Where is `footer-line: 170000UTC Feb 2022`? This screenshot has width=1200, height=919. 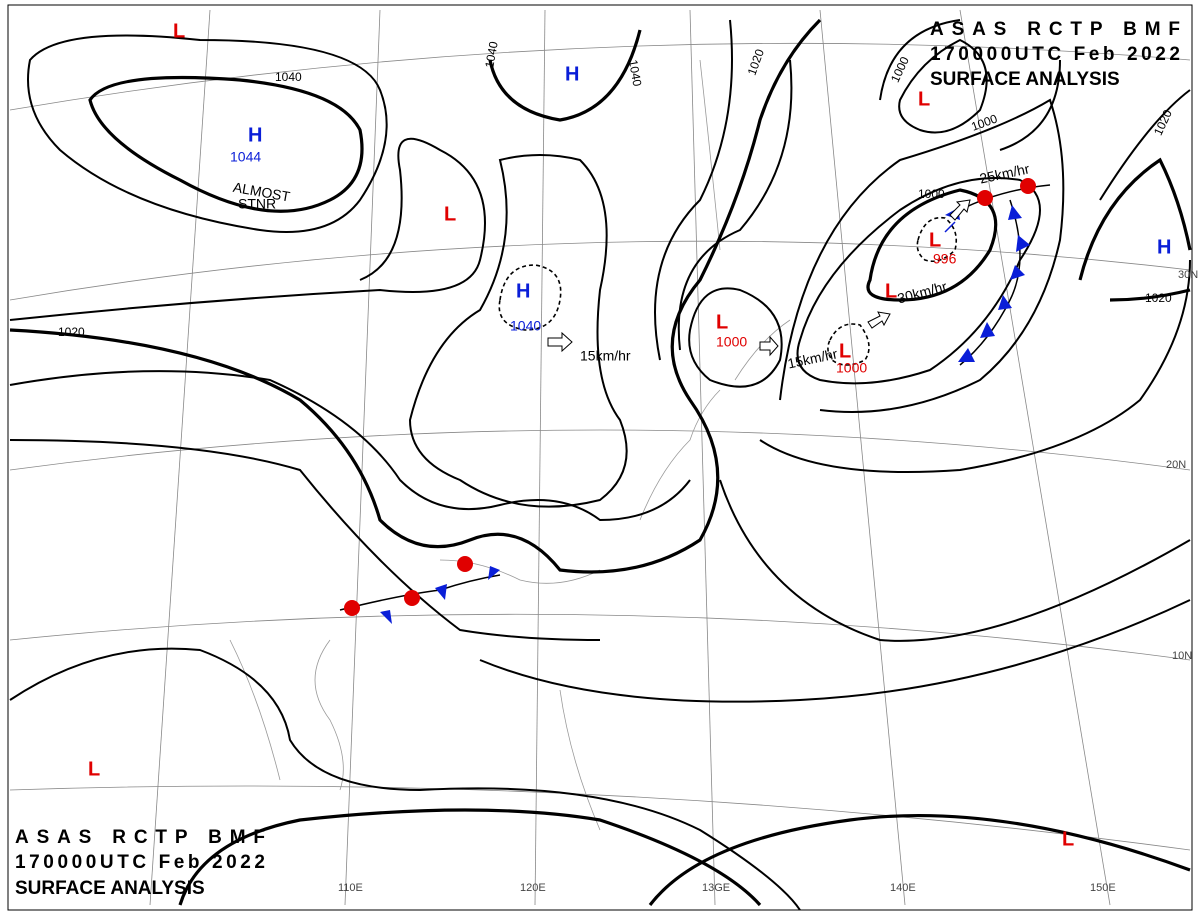 footer-line: 170000UTC Feb 2022 is located at coordinates (140, 862).